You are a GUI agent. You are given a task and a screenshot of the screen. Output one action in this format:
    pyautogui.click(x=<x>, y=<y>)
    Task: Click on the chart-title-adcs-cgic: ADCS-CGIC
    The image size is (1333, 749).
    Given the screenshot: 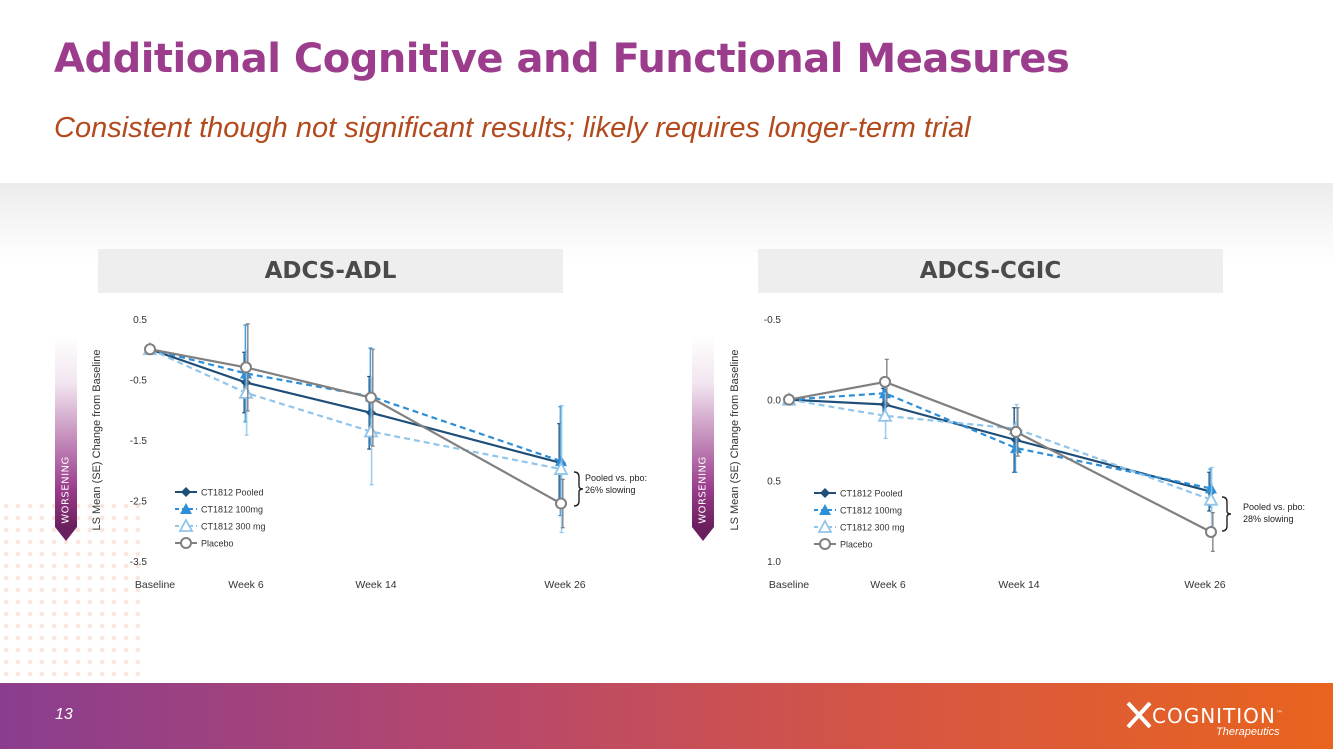 What is the action you would take?
    pyautogui.click(x=990, y=271)
    